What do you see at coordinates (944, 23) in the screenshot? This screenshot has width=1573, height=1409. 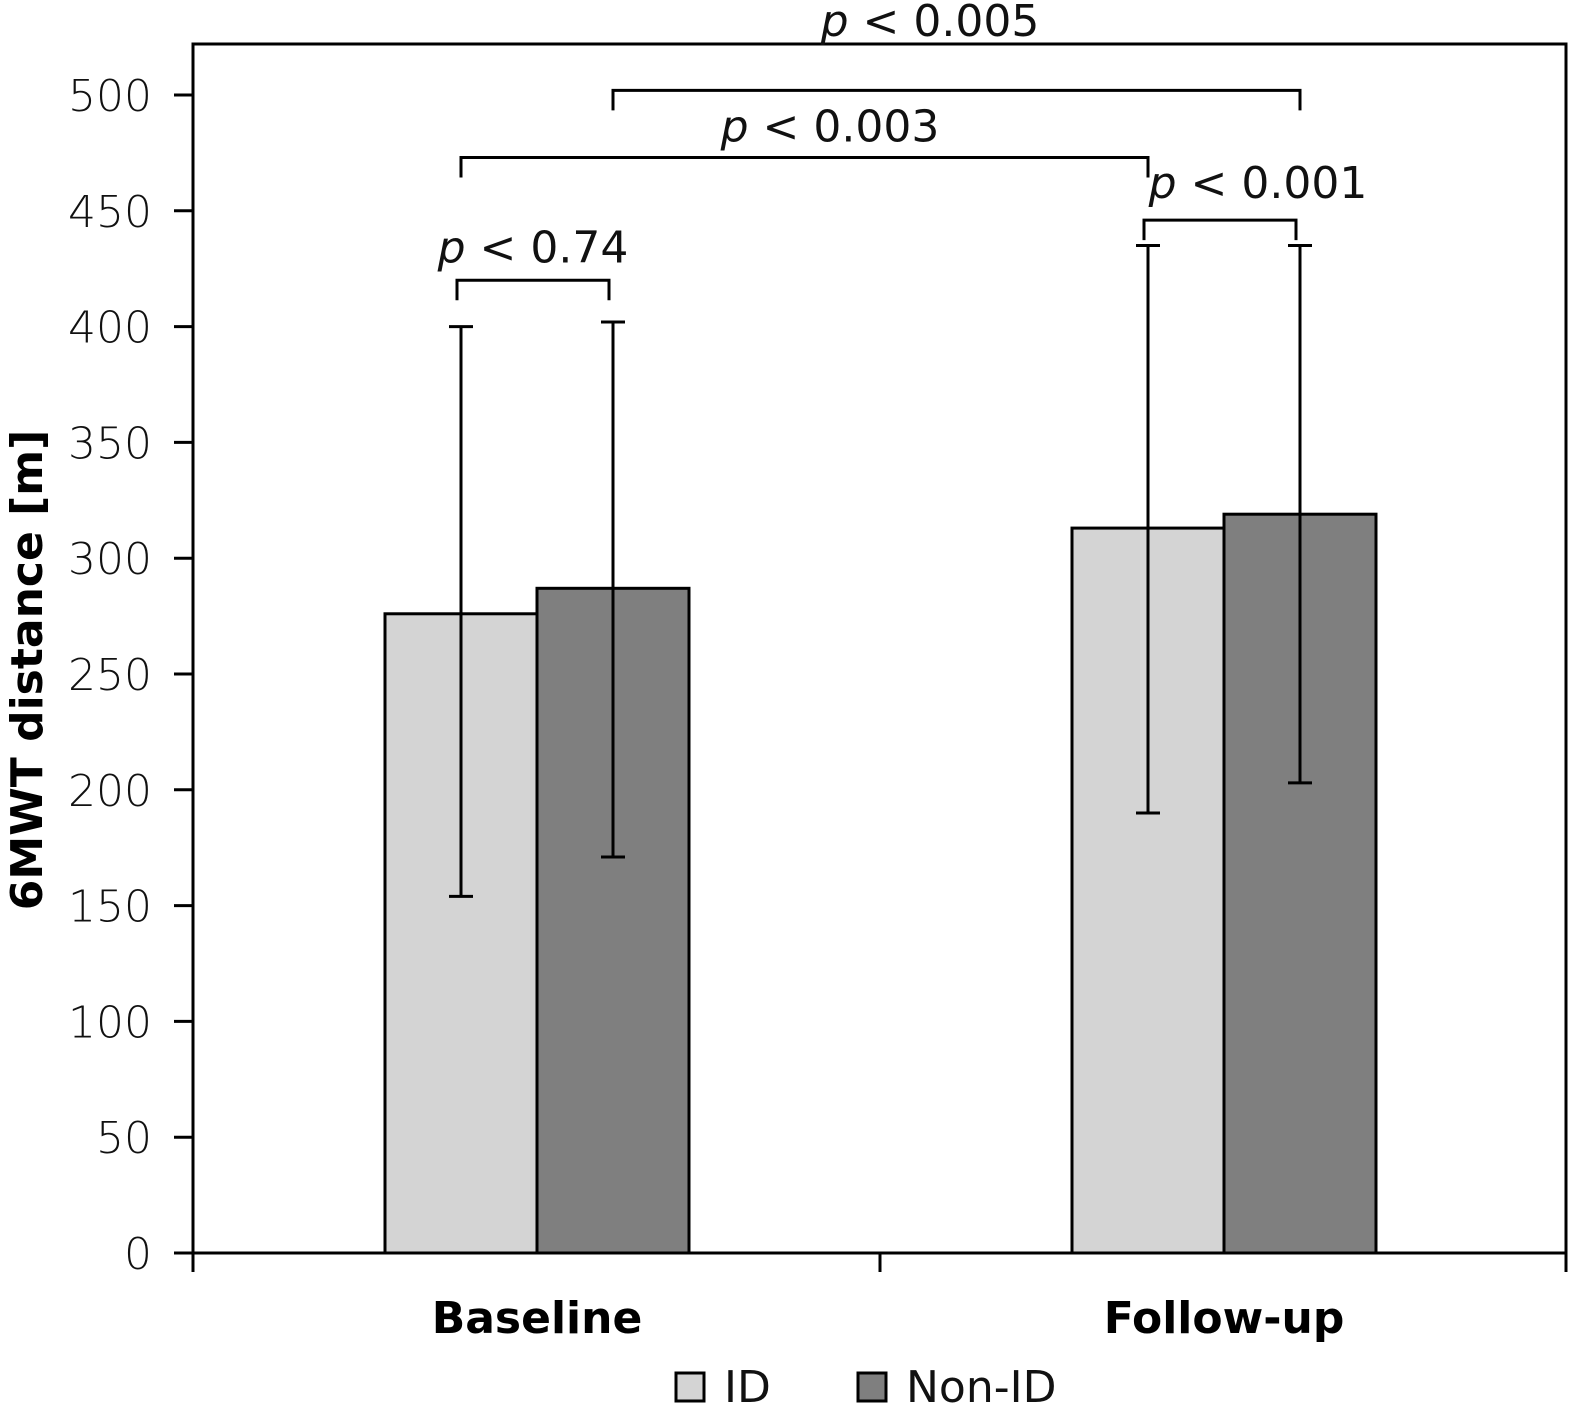 I see `p-value: < 0.005` at bounding box center [944, 23].